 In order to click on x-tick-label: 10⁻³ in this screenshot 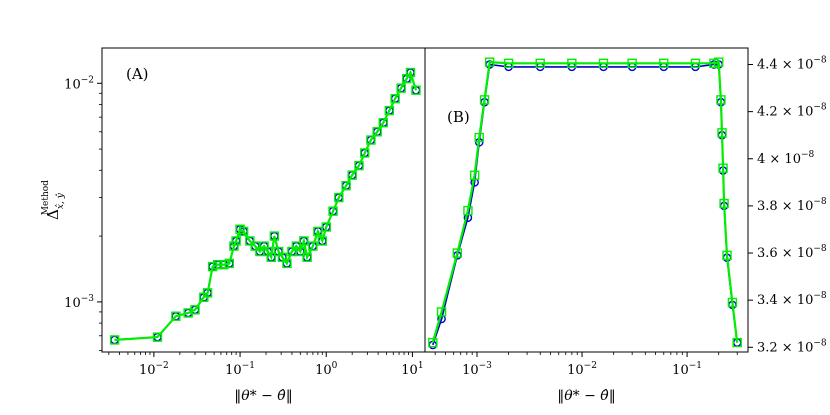, I will do `click(477, 369)`.